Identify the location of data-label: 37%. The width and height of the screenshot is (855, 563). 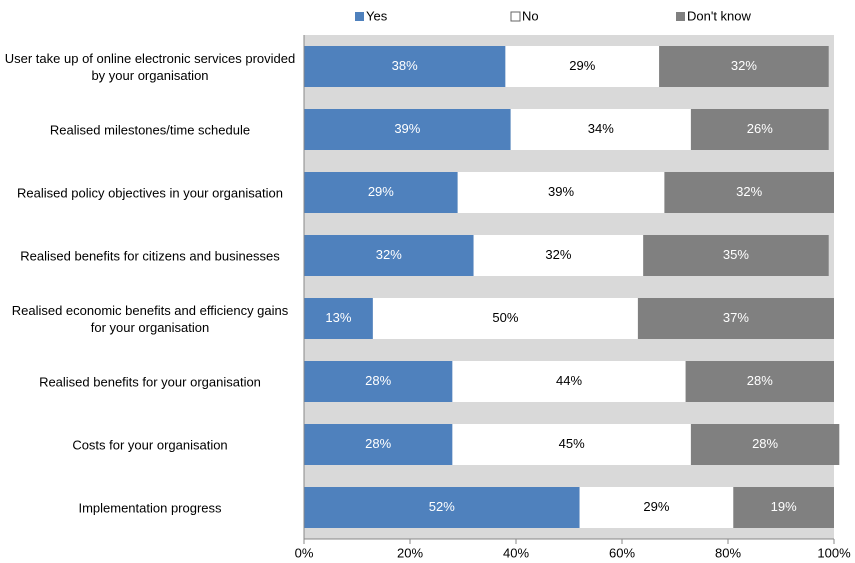
(736, 317).